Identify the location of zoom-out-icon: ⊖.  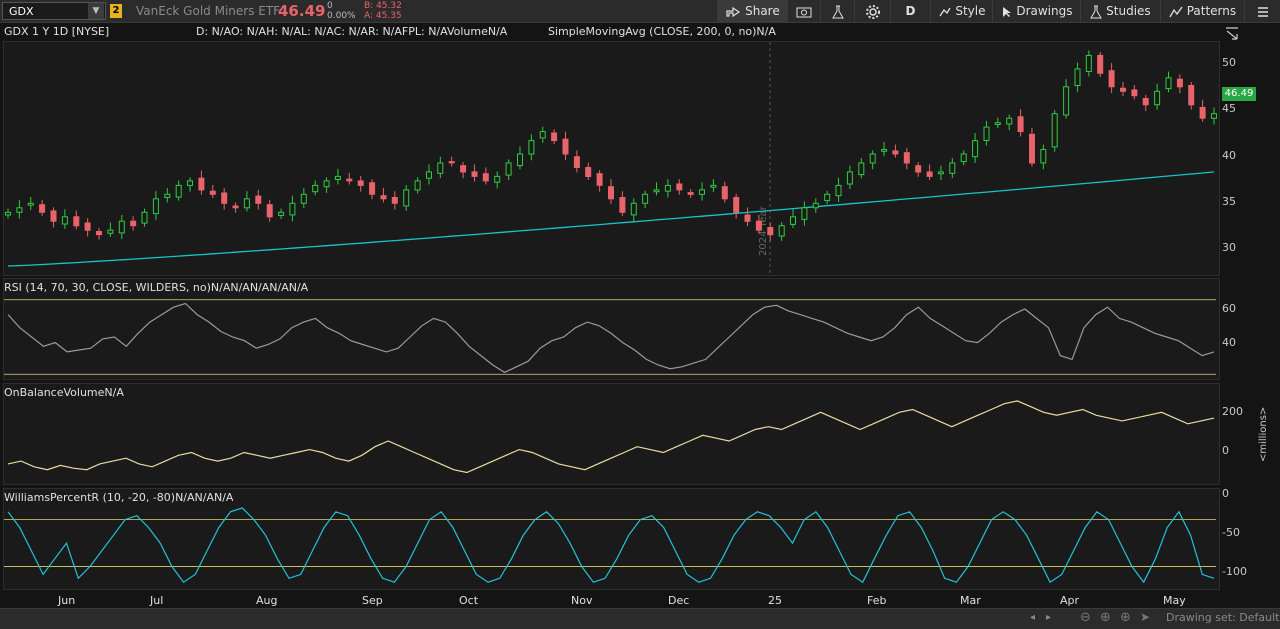
(1085, 617).